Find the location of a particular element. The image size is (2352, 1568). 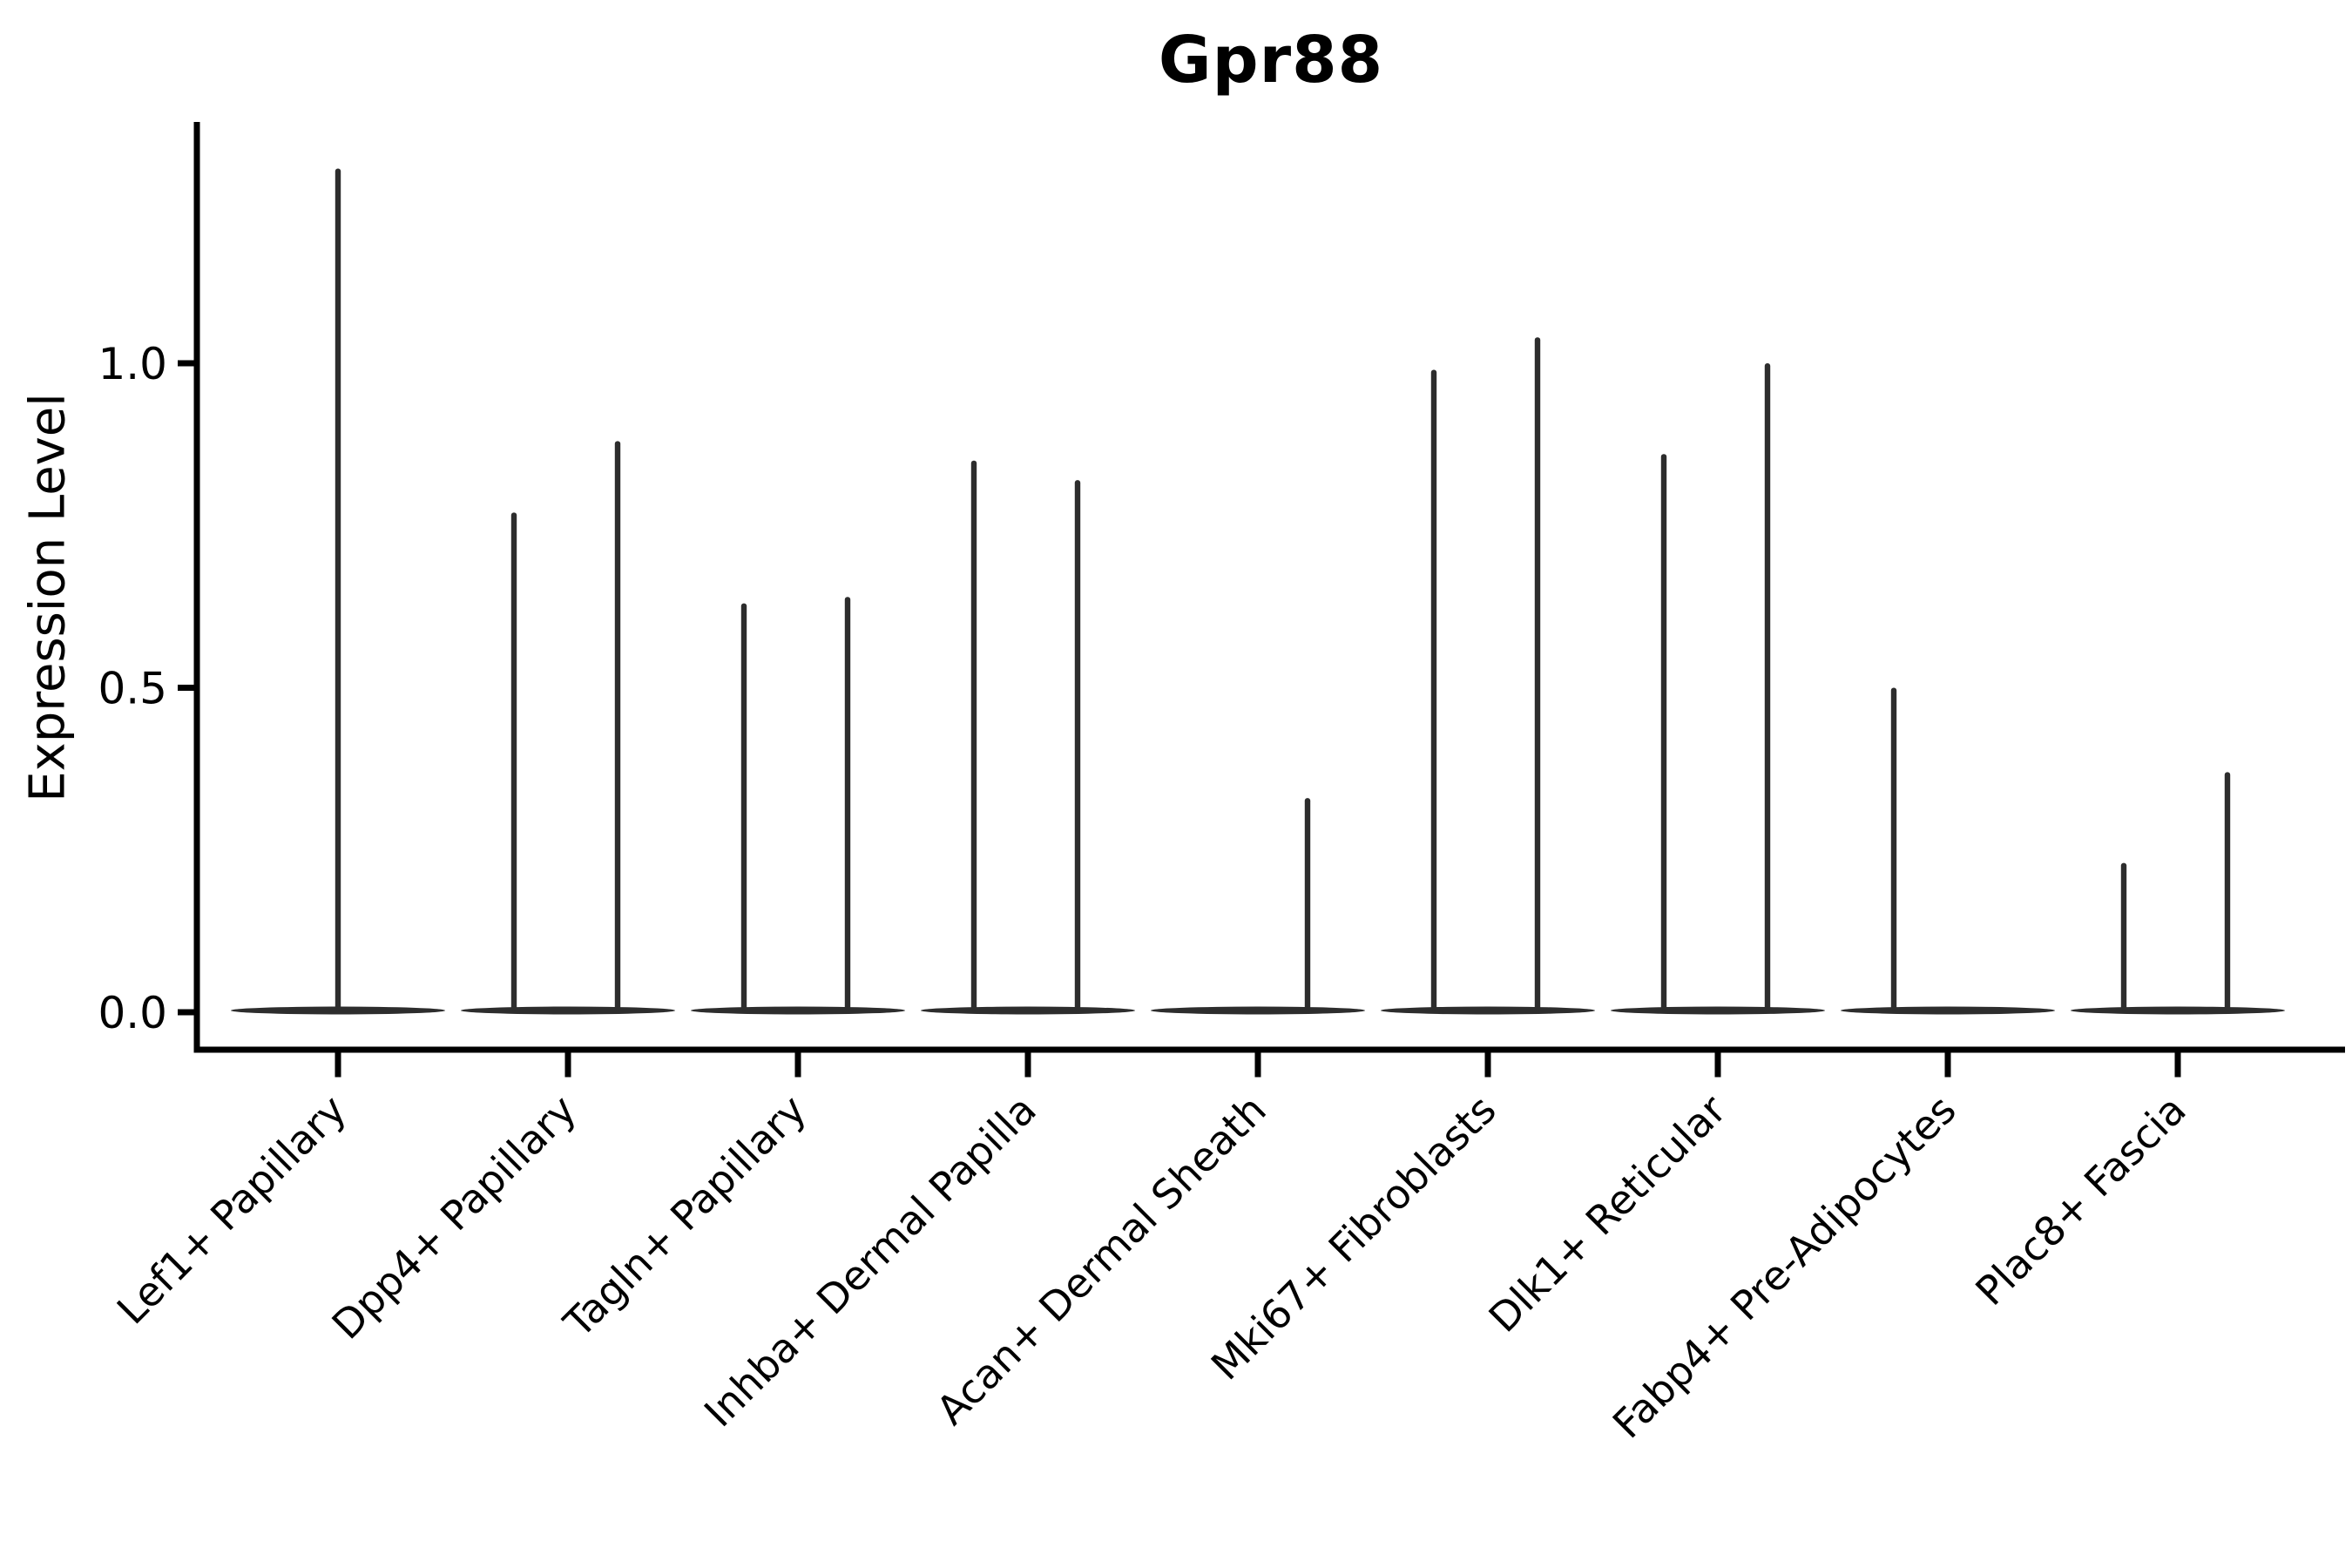

x-tick-label: Plac8+ Fascia is located at coordinates (2080, 1201).